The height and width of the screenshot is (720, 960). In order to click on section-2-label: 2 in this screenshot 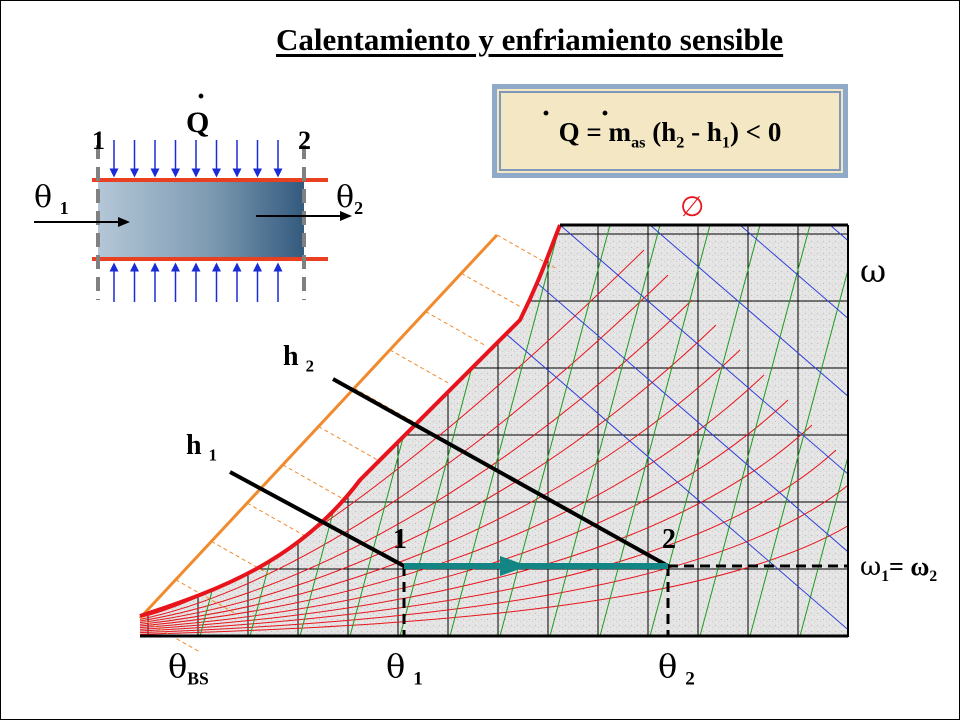, I will do `click(304, 140)`.